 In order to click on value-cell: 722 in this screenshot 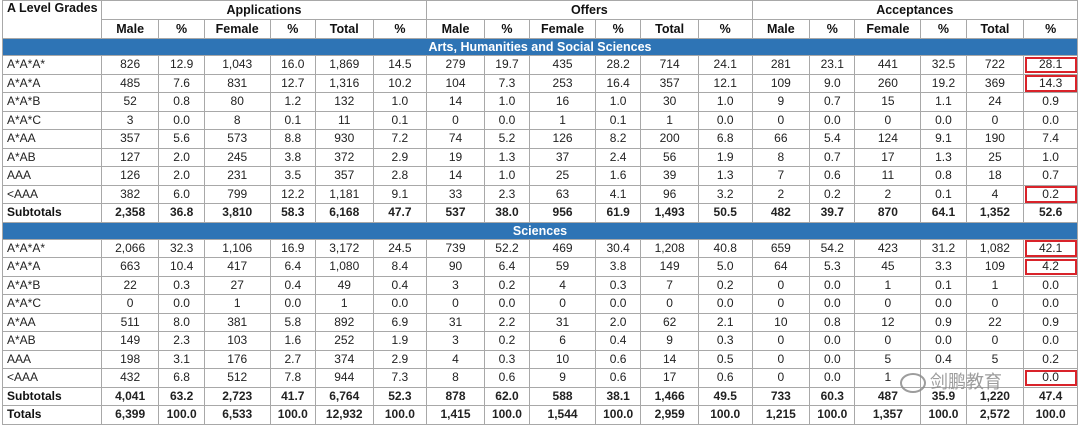, I will do `click(995, 65)`.